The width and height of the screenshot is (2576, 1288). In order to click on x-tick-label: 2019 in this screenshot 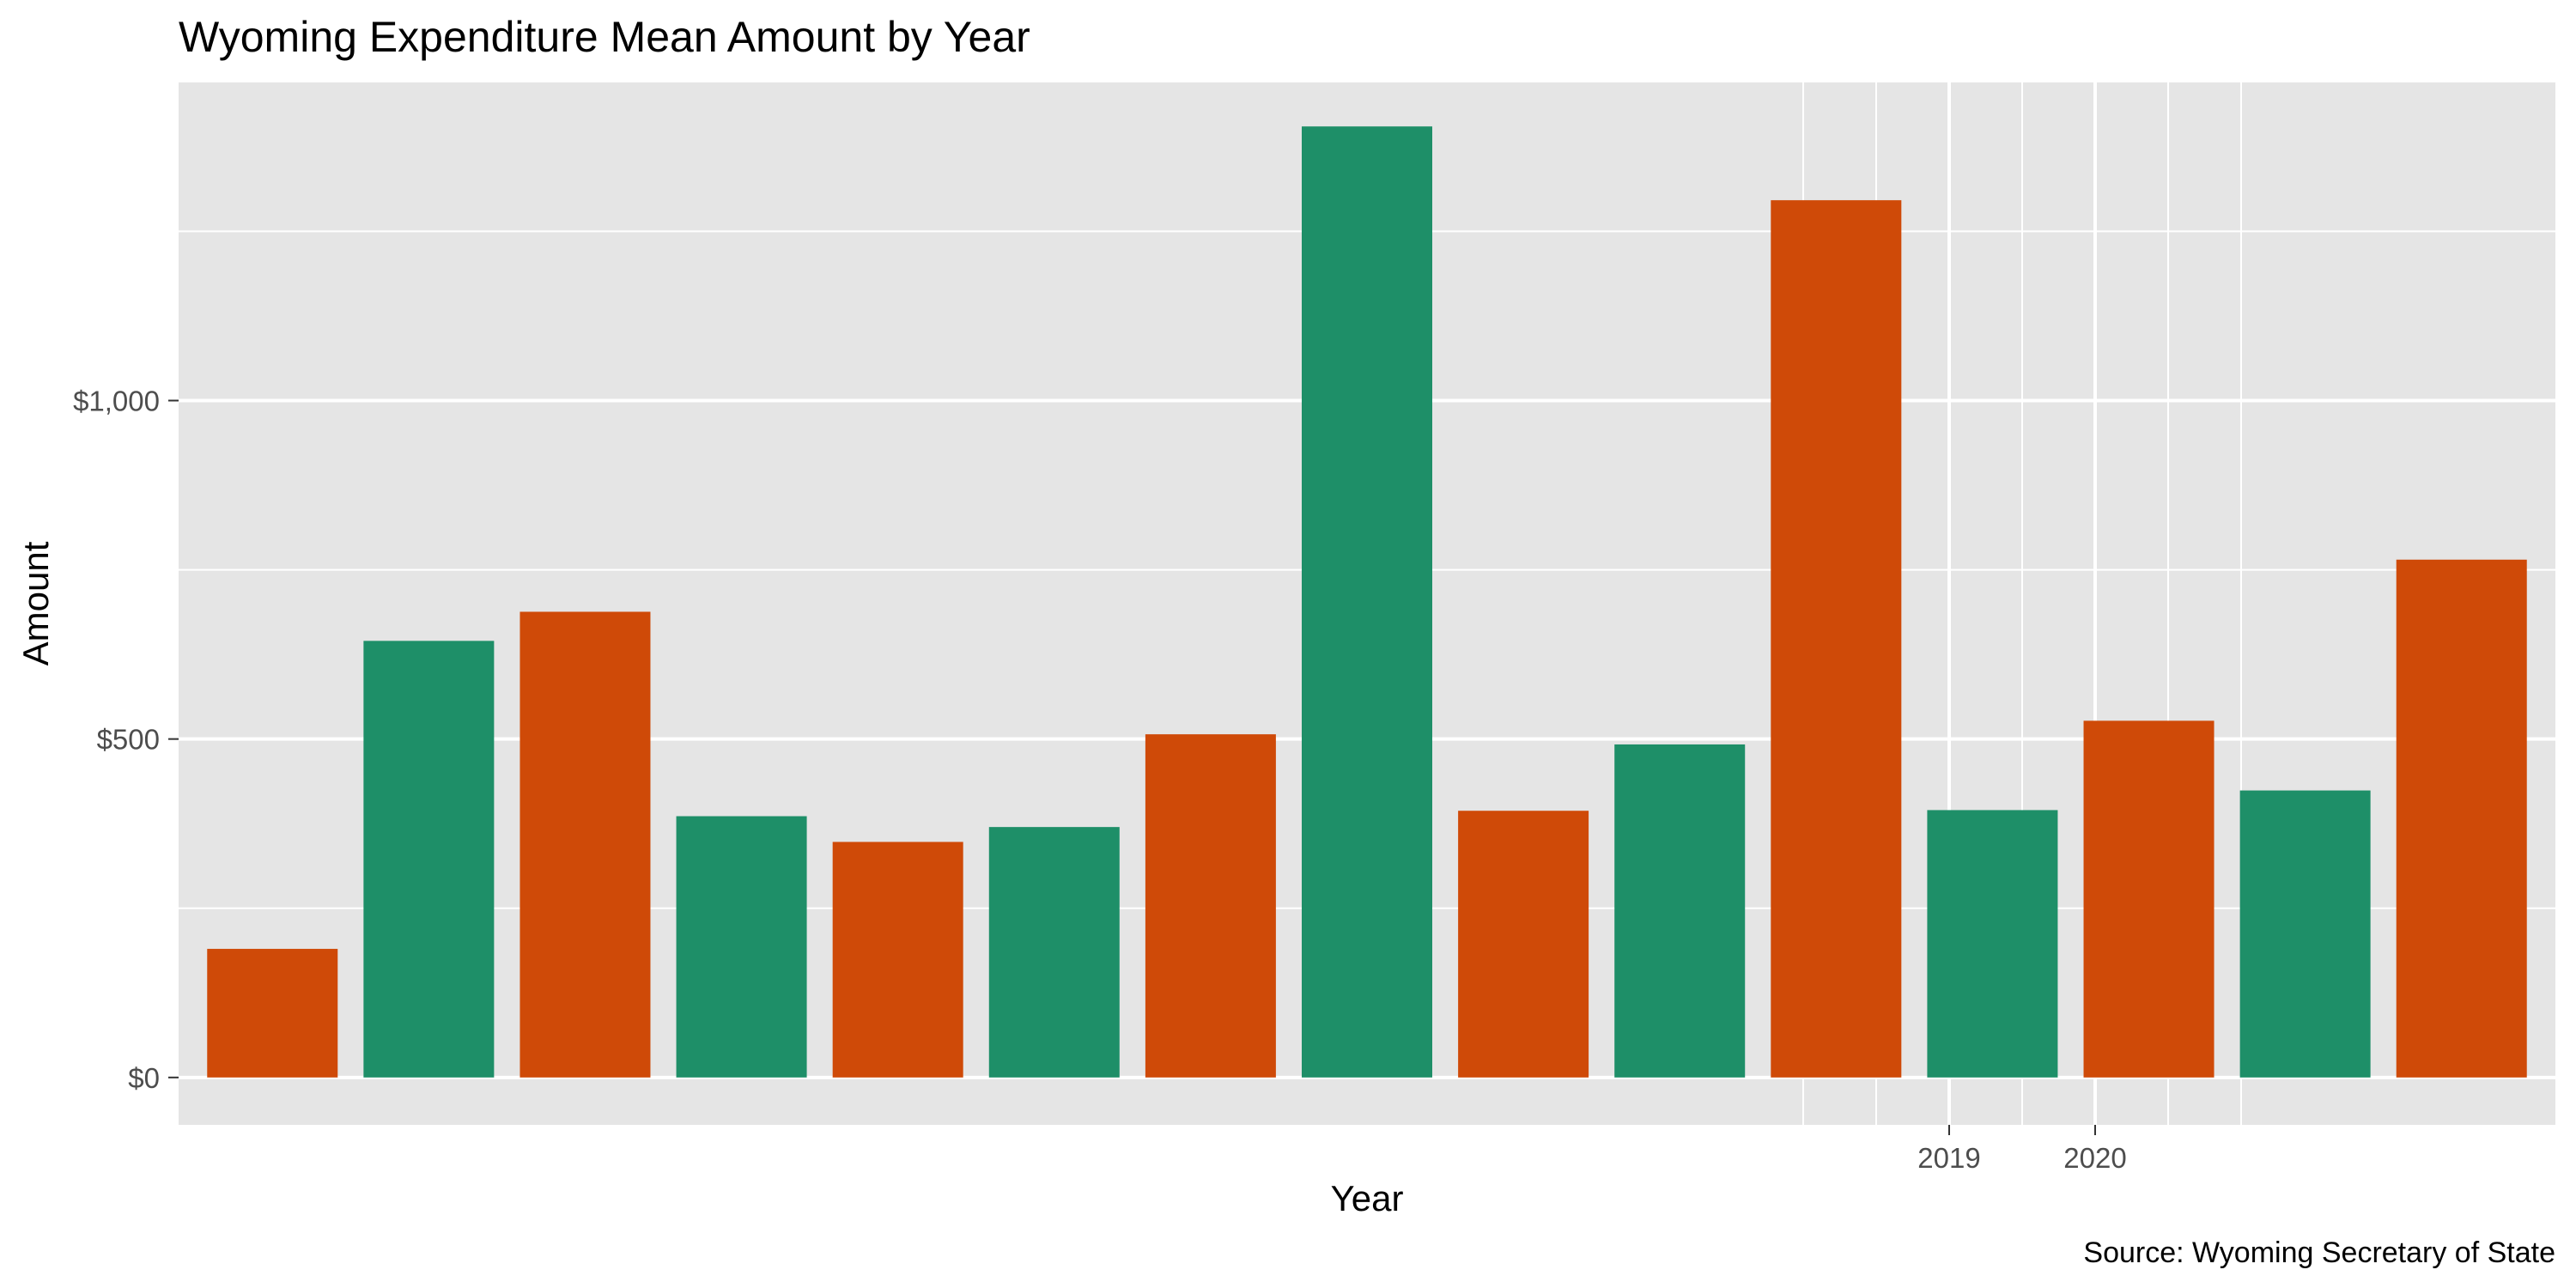, I will do `click(1948, 1158)`.